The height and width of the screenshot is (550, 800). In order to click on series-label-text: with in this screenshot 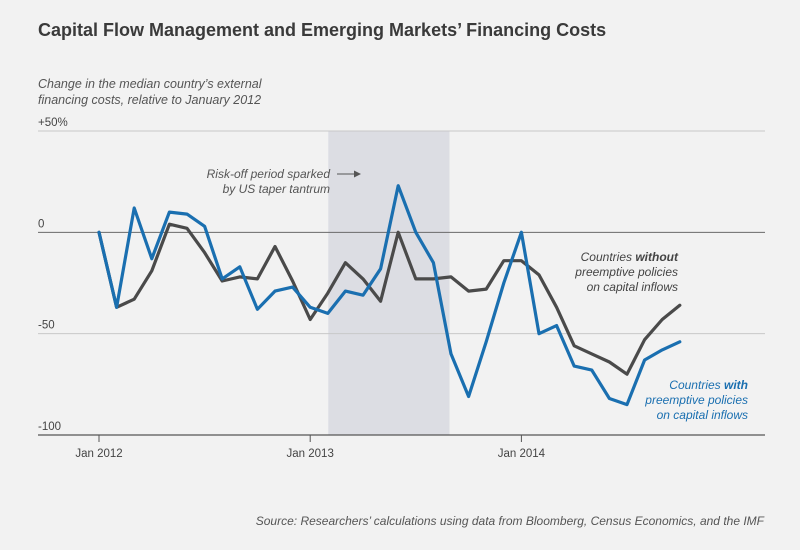, I will do `click(736, 385)`.